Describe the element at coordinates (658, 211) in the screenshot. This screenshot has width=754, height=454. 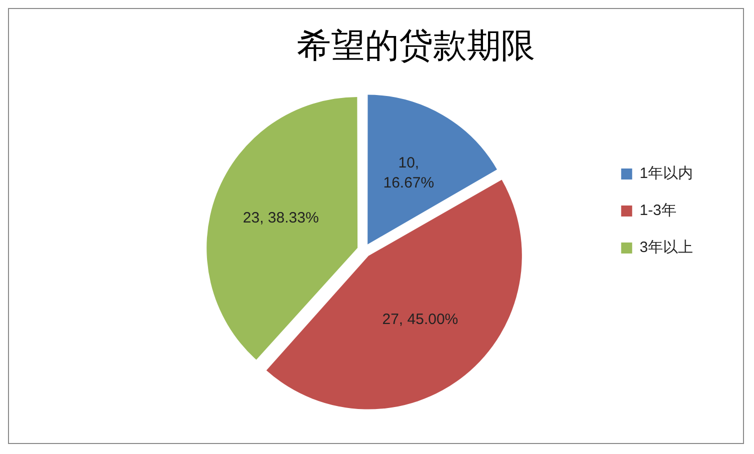
I see `legend-label: 1-3年` at that location.